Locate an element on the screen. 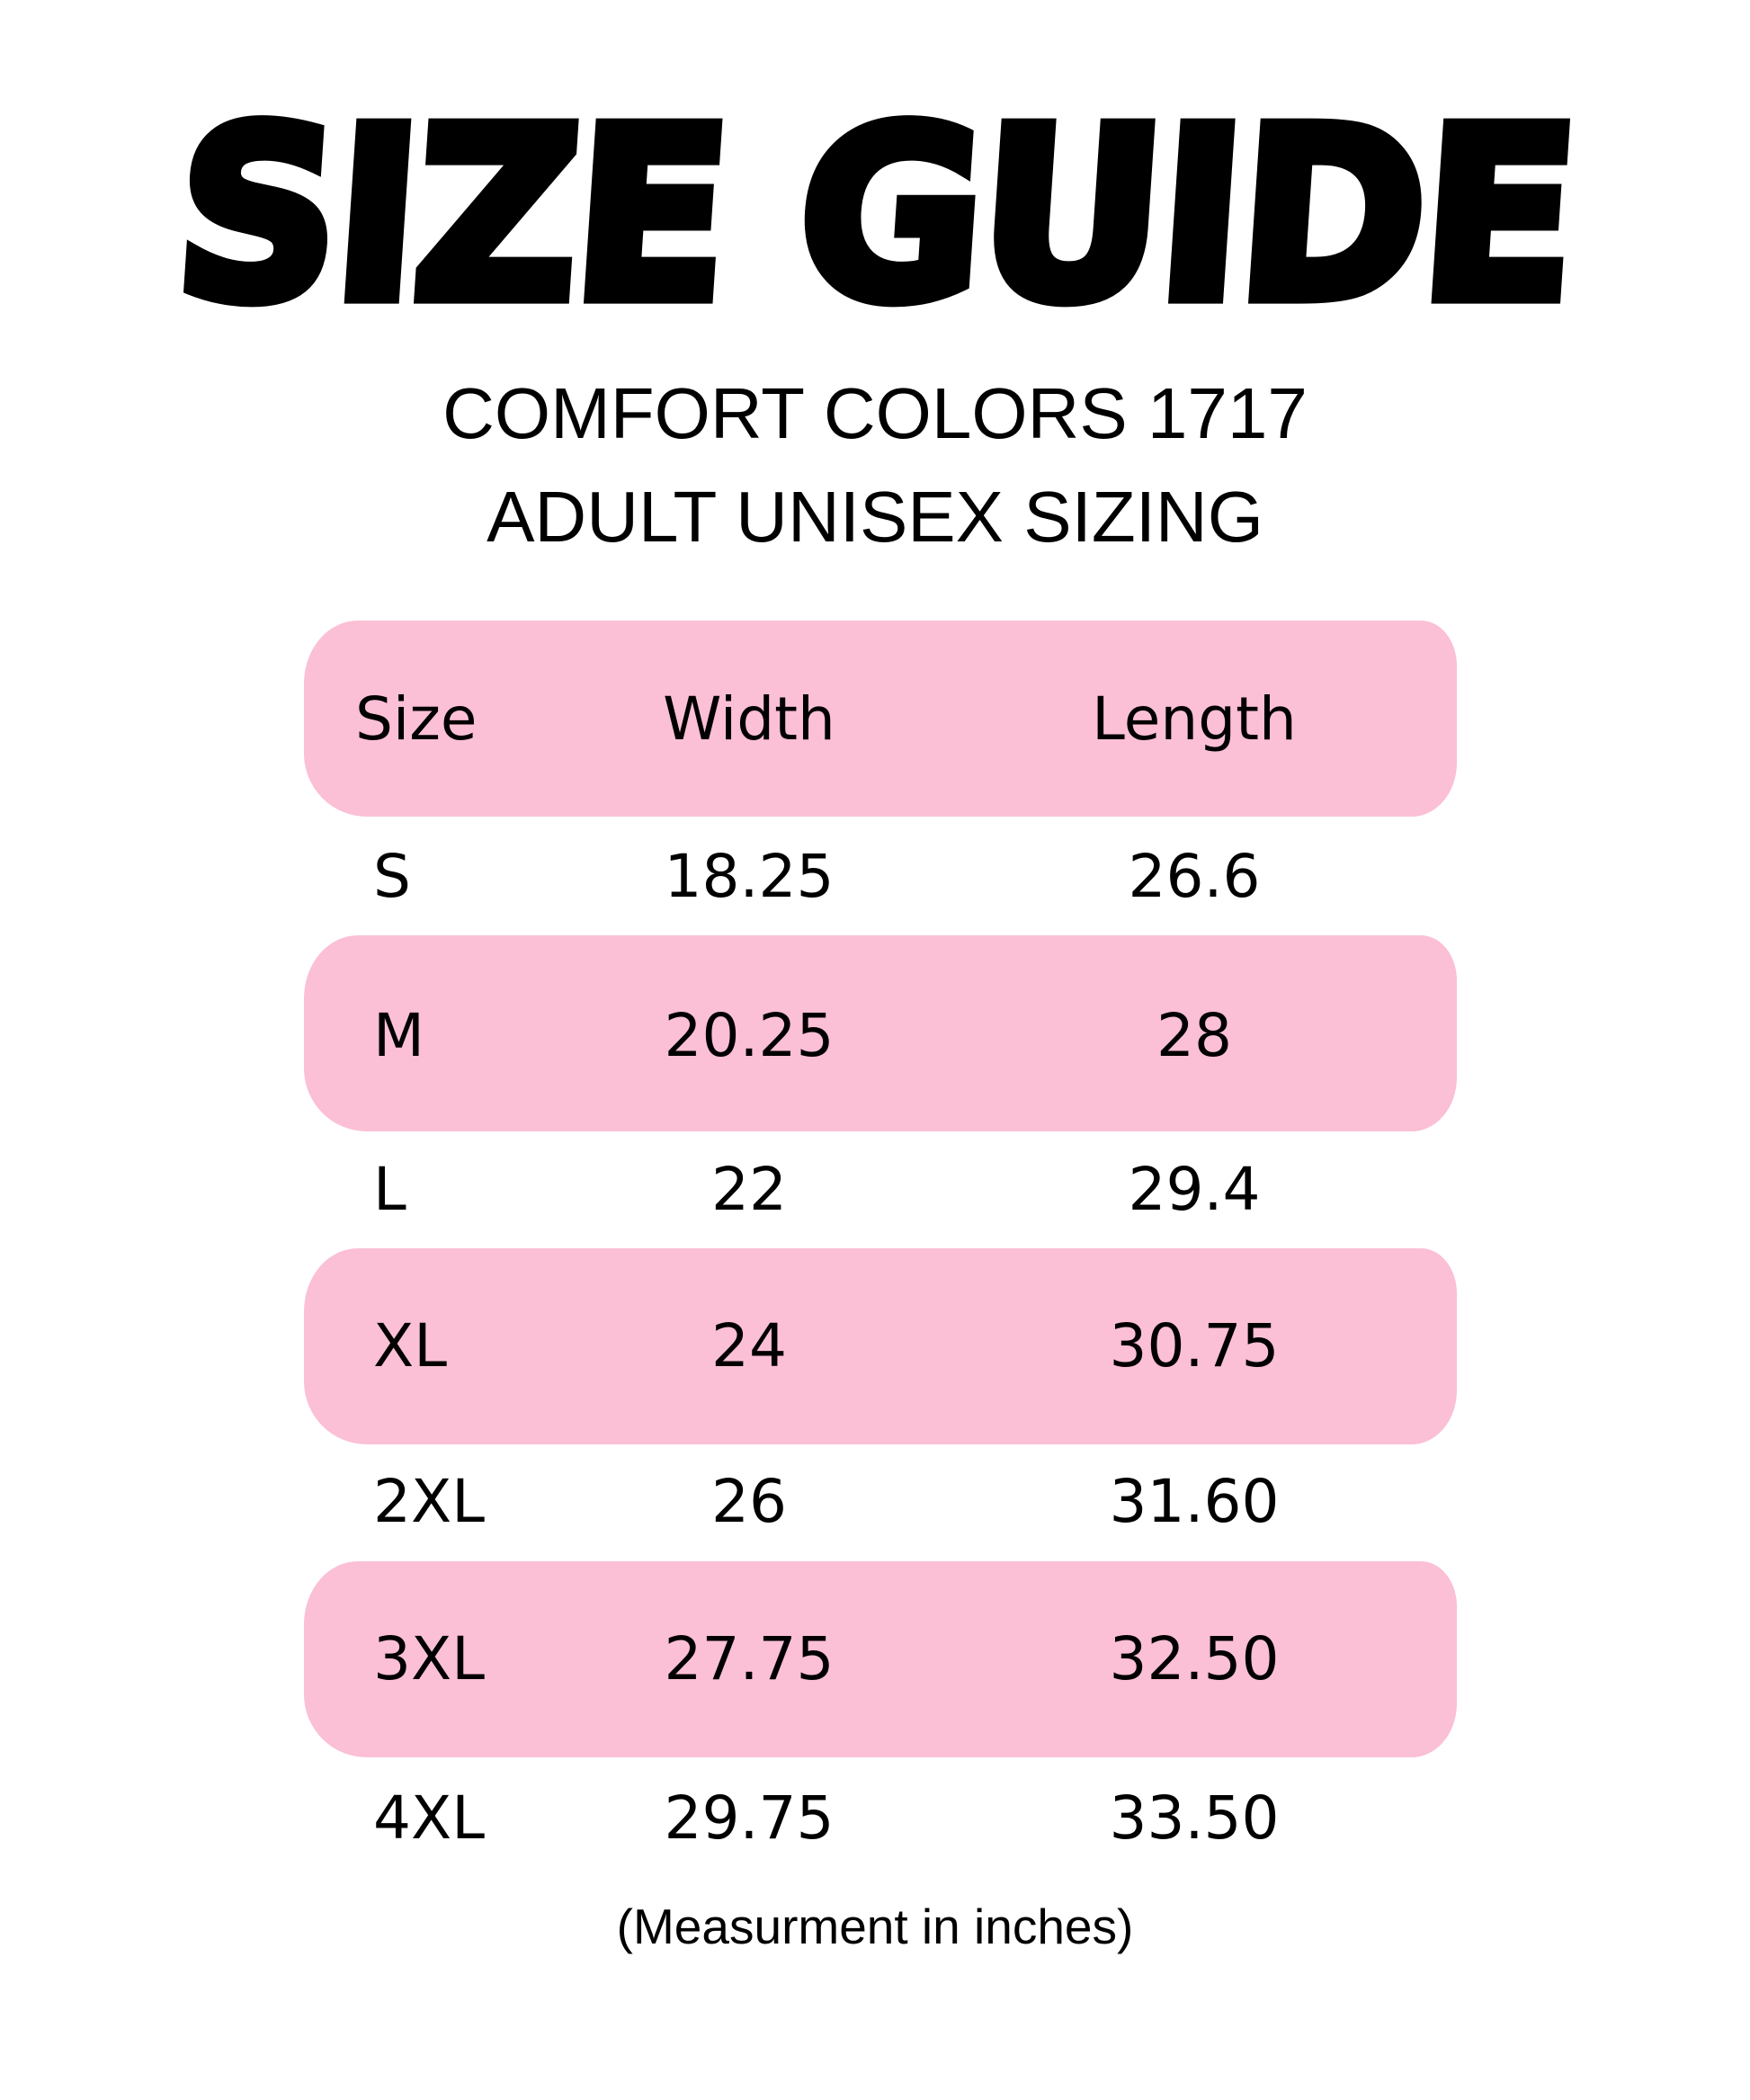 Image resolution: width=1750 pixels, height=2100 pixels. header-band is located at coordinates (880, 719).